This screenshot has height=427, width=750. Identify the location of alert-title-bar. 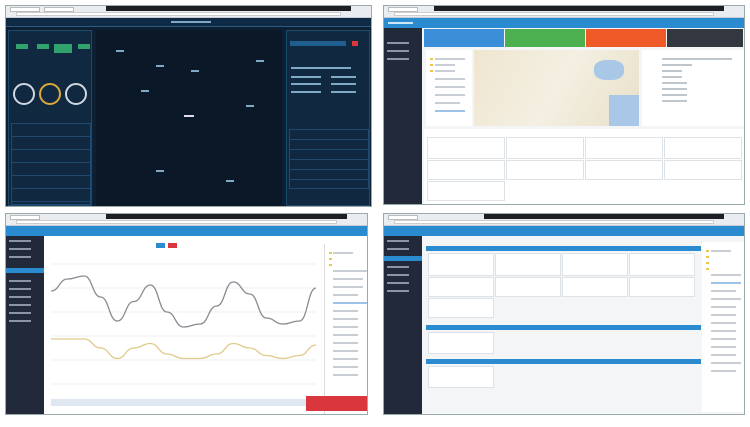
(318, 43).